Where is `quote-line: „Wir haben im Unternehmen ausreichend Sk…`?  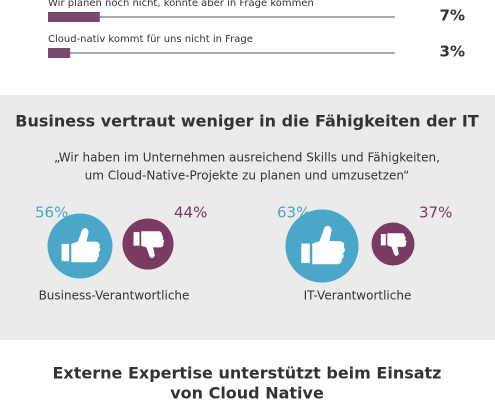 quote-line: „Wir haben im Unternehmen ausreichend Sk… is located at coordinates (247, 158).